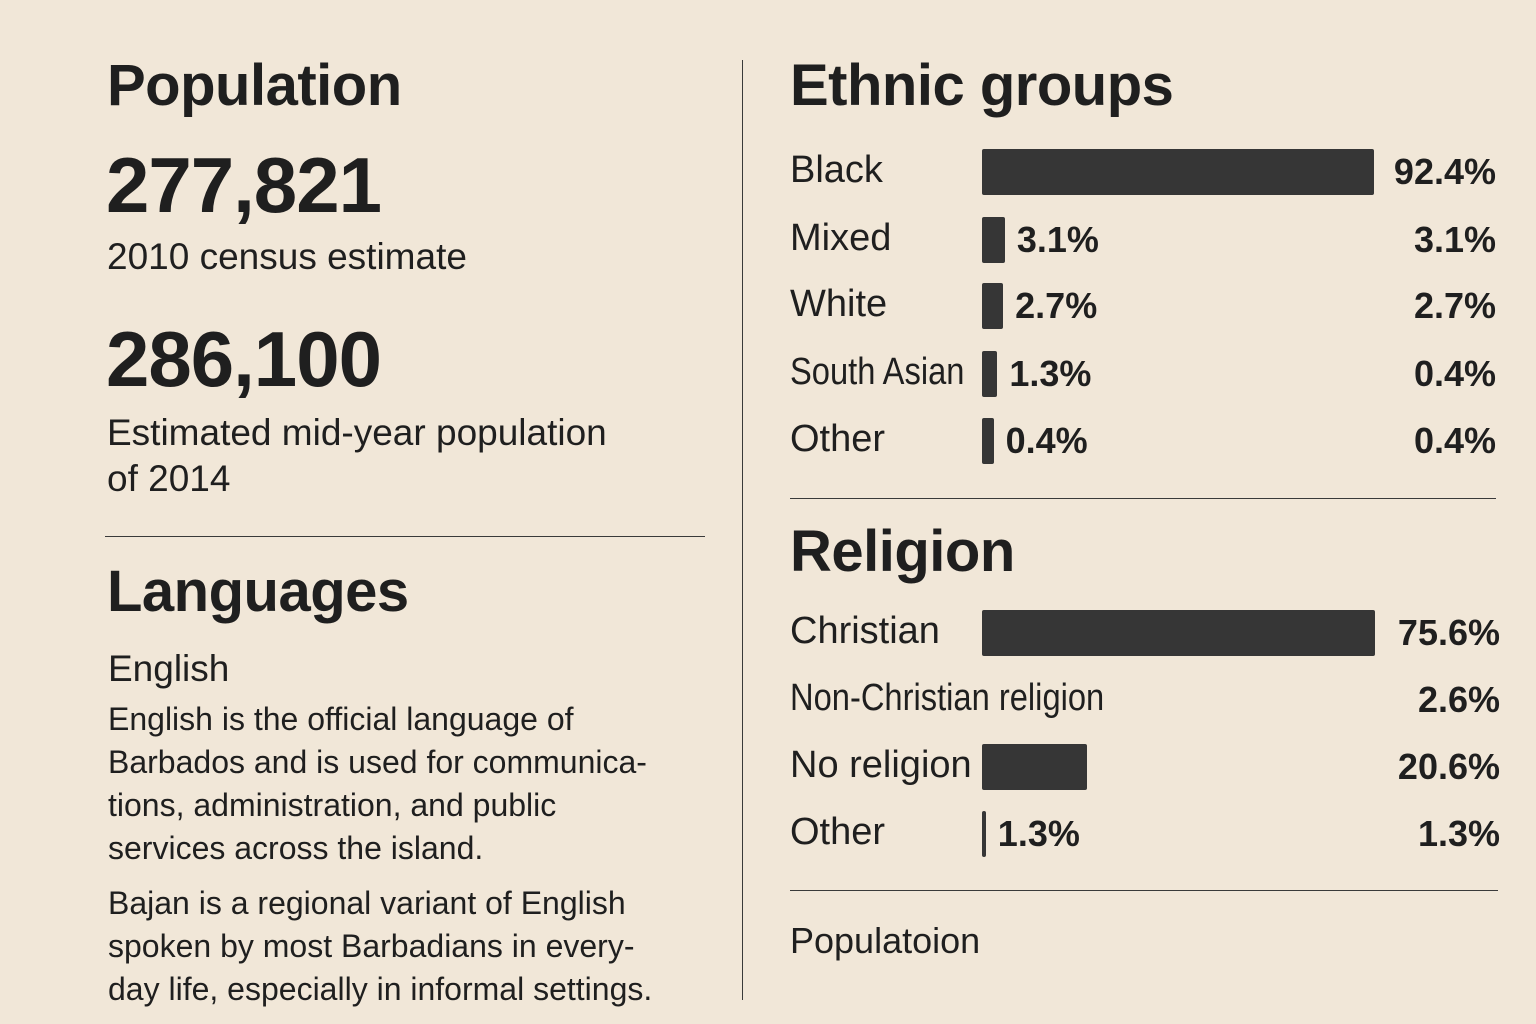 This screenshot has width=1536, height=1024. Describe the element at coordinates (865, 631) in the screenshot. I see `religion-row-label: Christian` at that location.